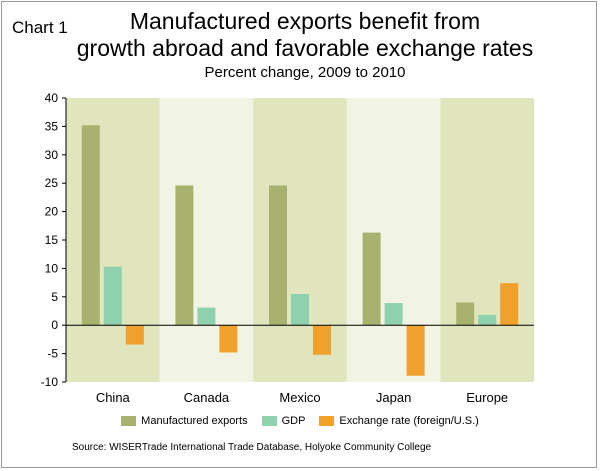 The height and width of the screenshot is (471, 600). What do you see at coordinates (393, 314) in the screenshot?
I see `bar-japan-gdp` at bounding box center [393, 314].